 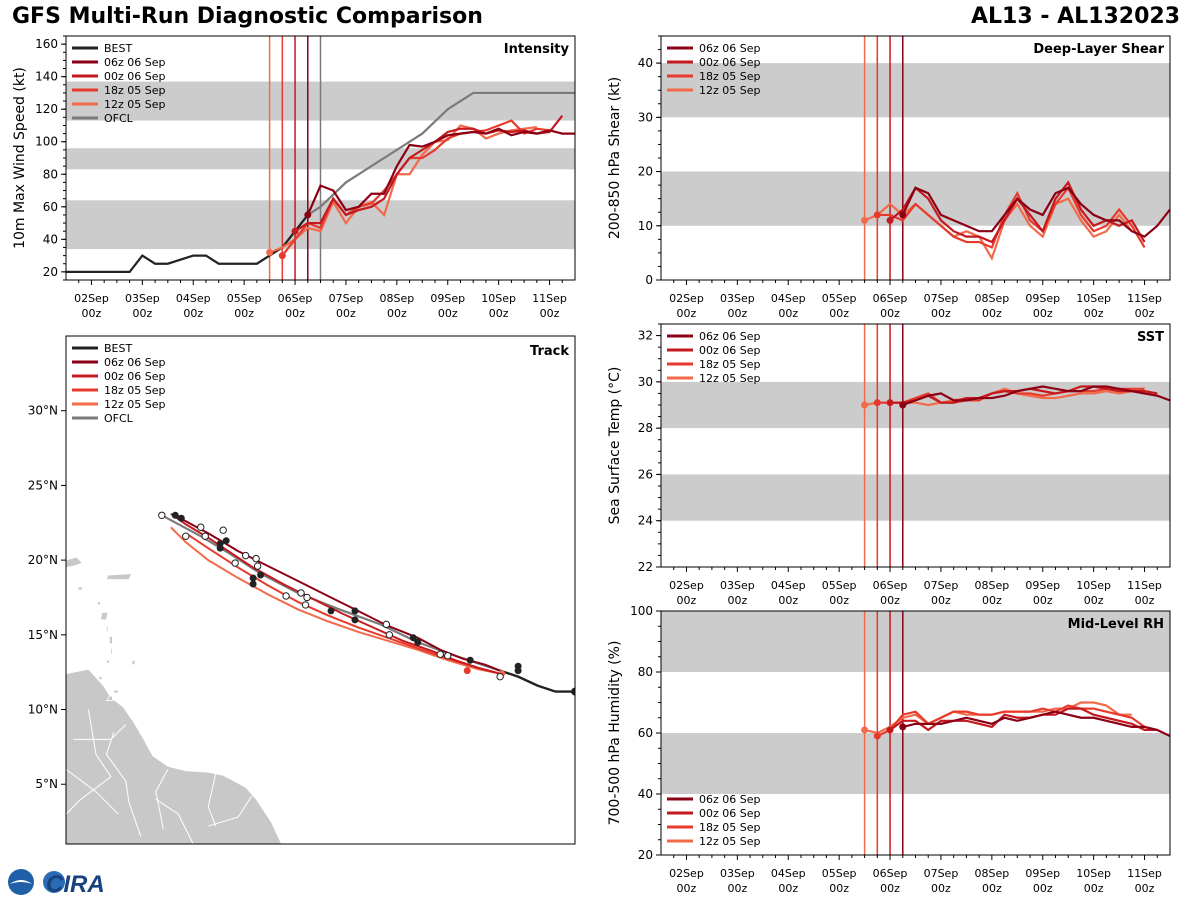 What do you see at coordinates (1093, 873) in the screenshot?
I see `x-tick-label: 10Sep` at bounding box center [1093, 873].